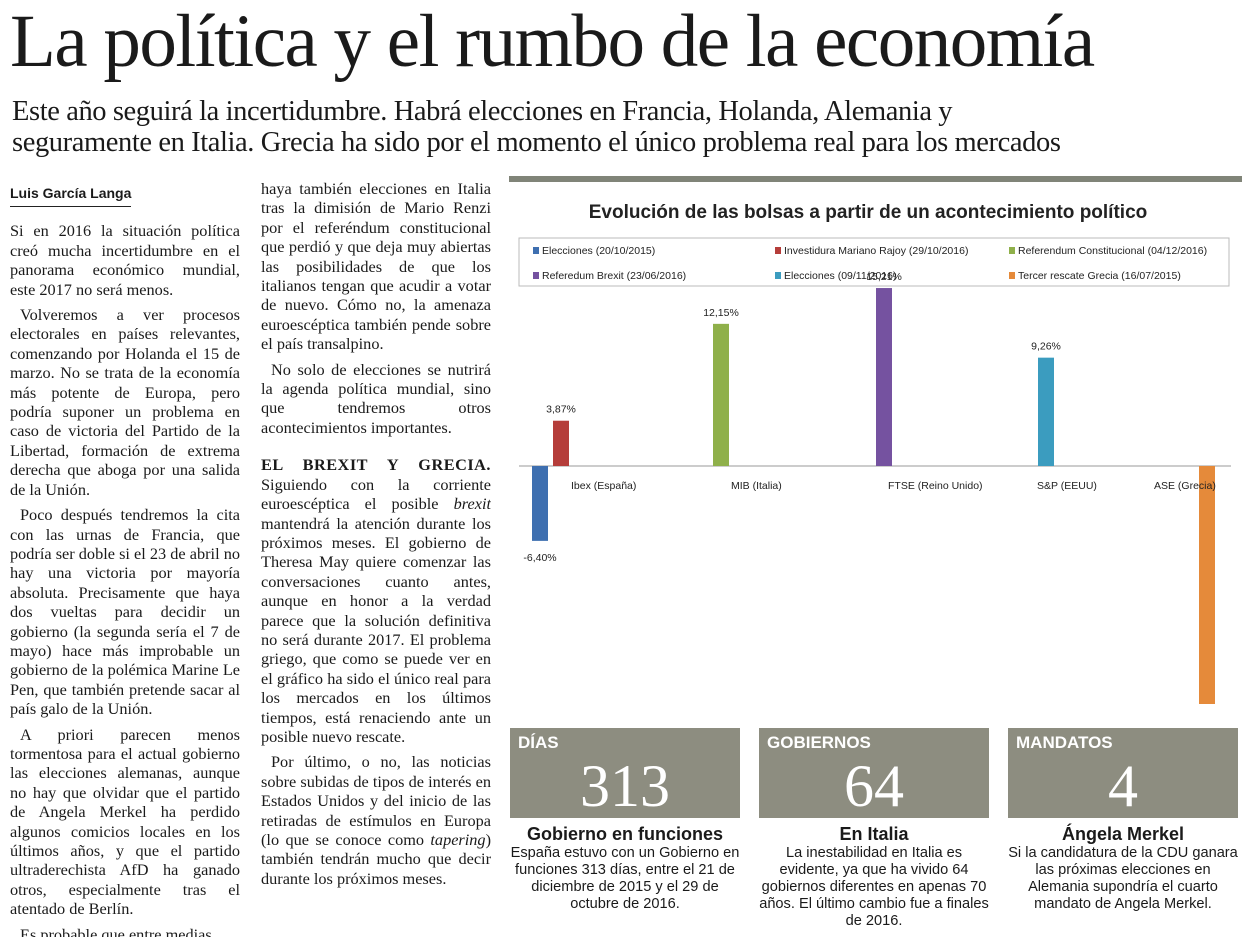 This screenshot has height=937, width=1246. What do you see at coordinates (1123, 786) in the screenshot?
I see `stat-number: 4` at bounding box center [1123, 786].